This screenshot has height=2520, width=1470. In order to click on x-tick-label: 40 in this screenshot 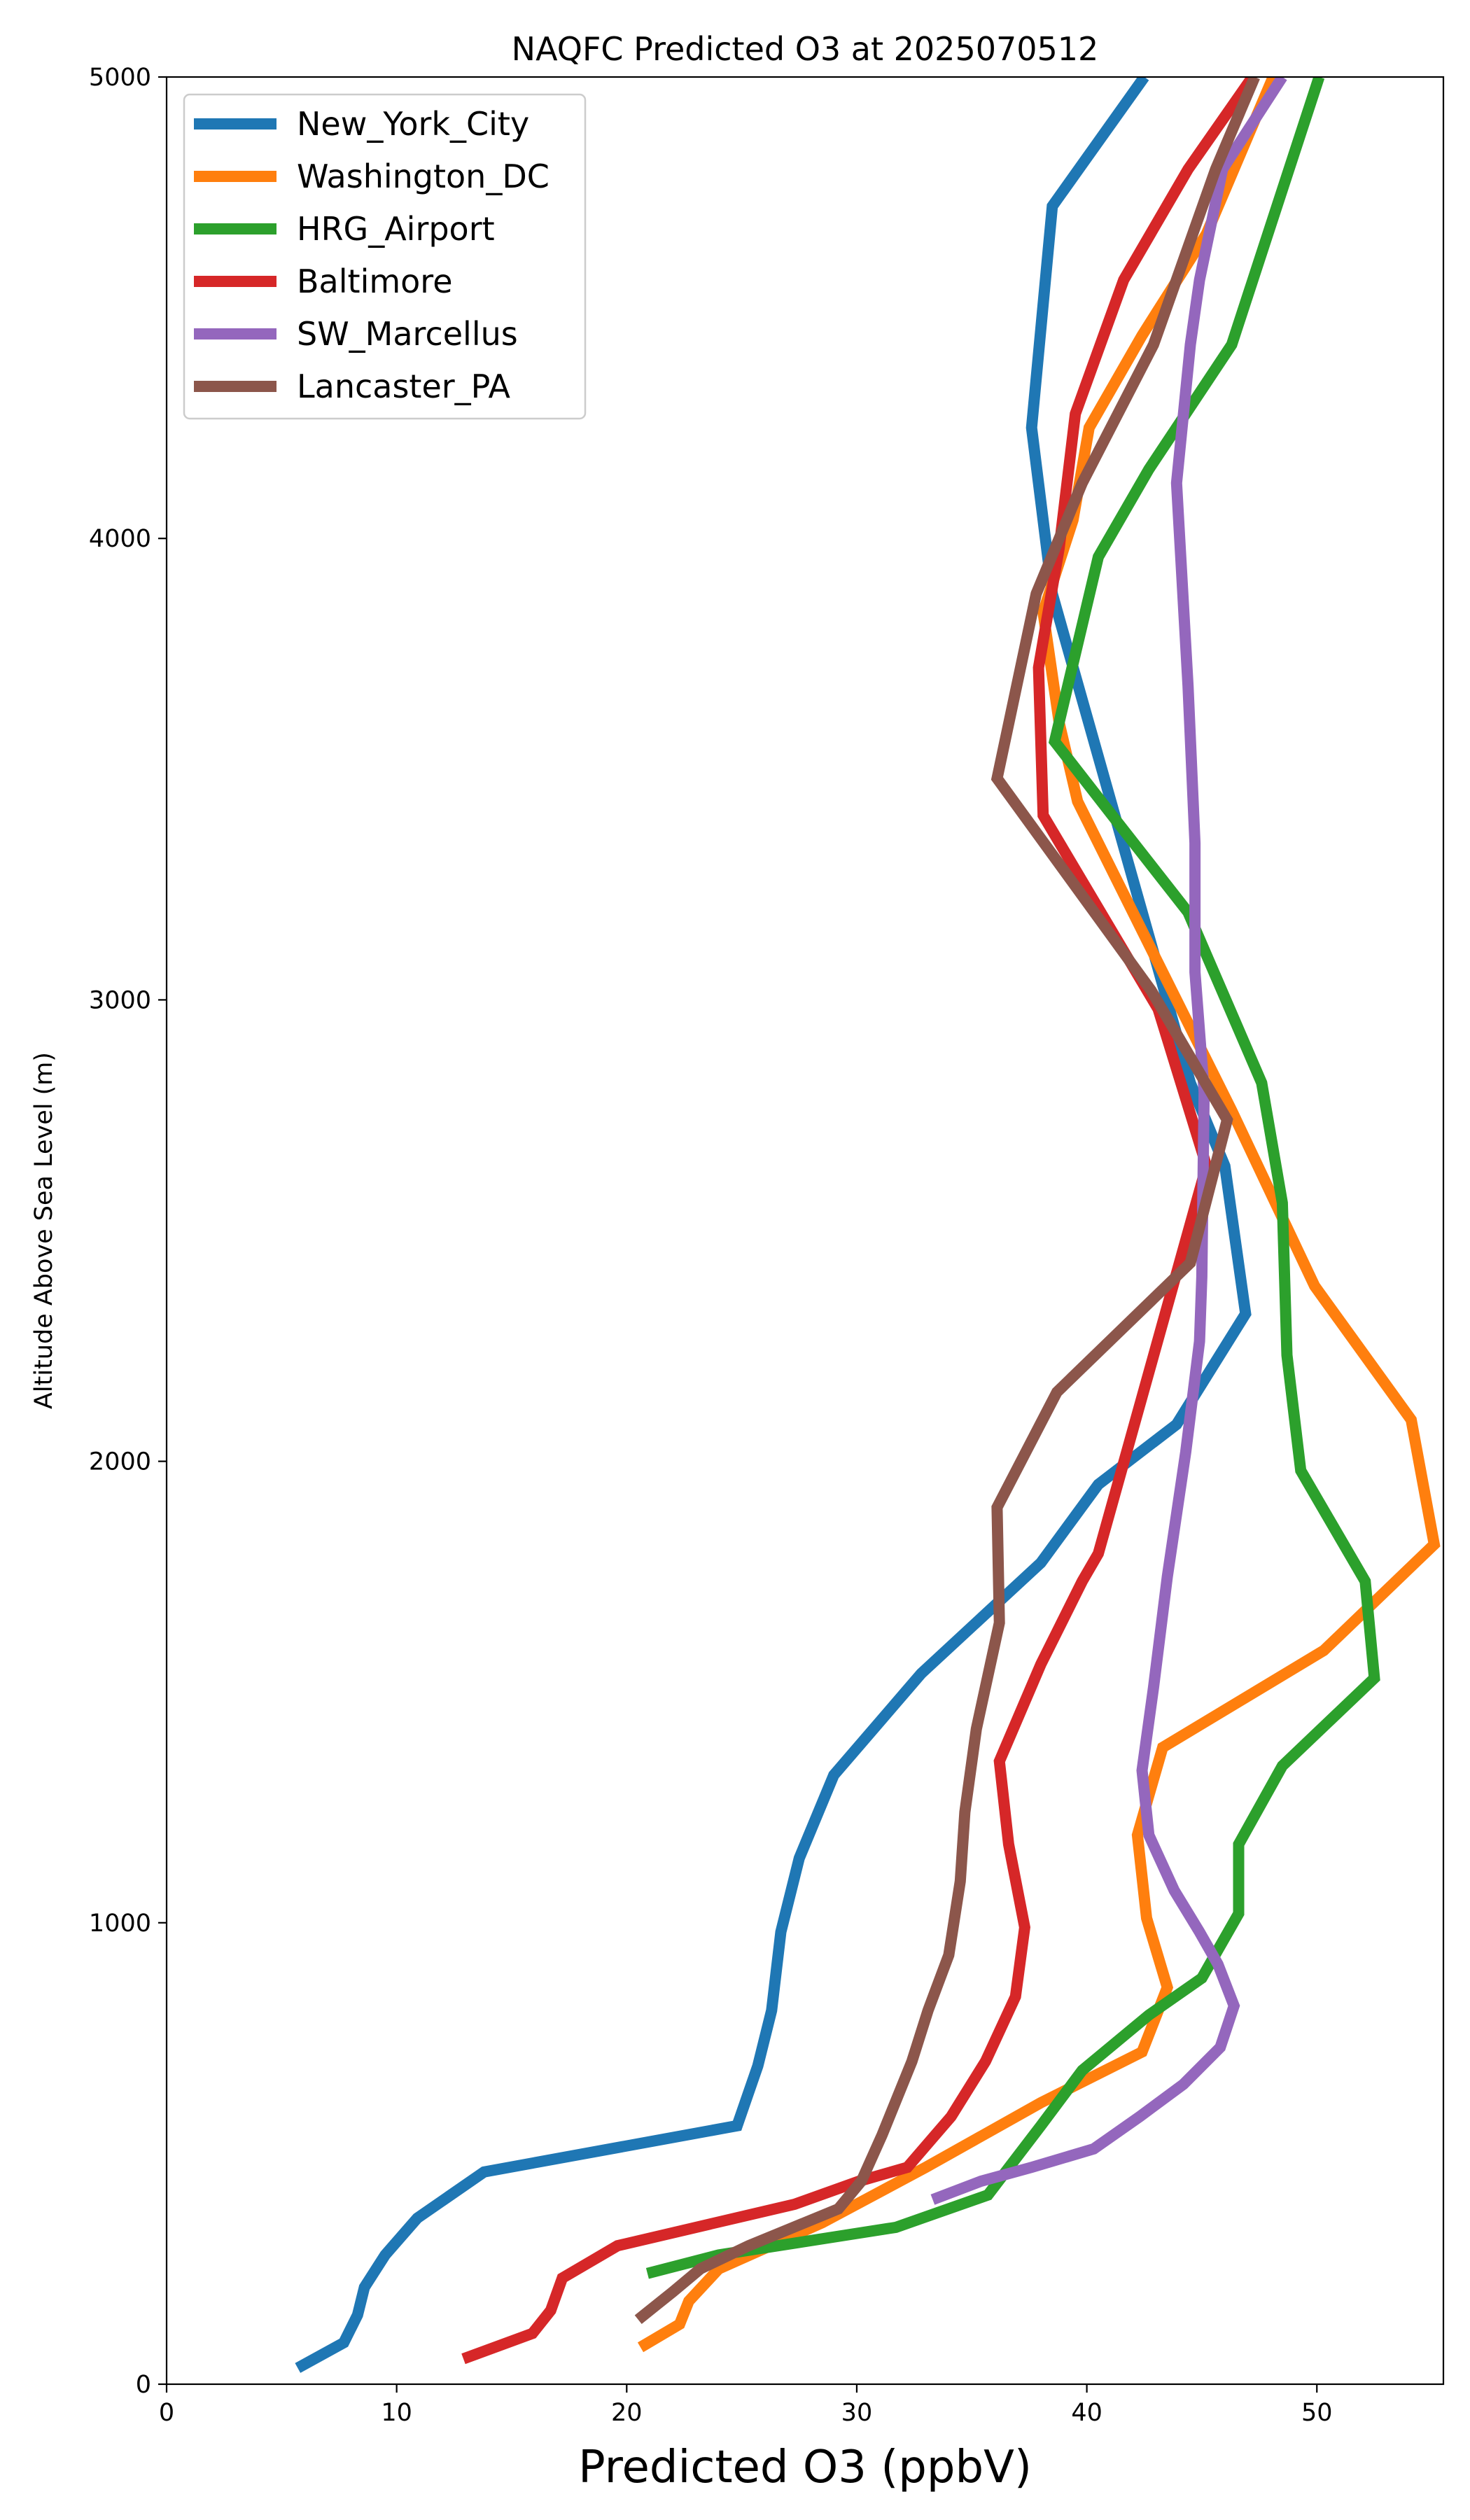, I will do `click(1086, 2413)`.